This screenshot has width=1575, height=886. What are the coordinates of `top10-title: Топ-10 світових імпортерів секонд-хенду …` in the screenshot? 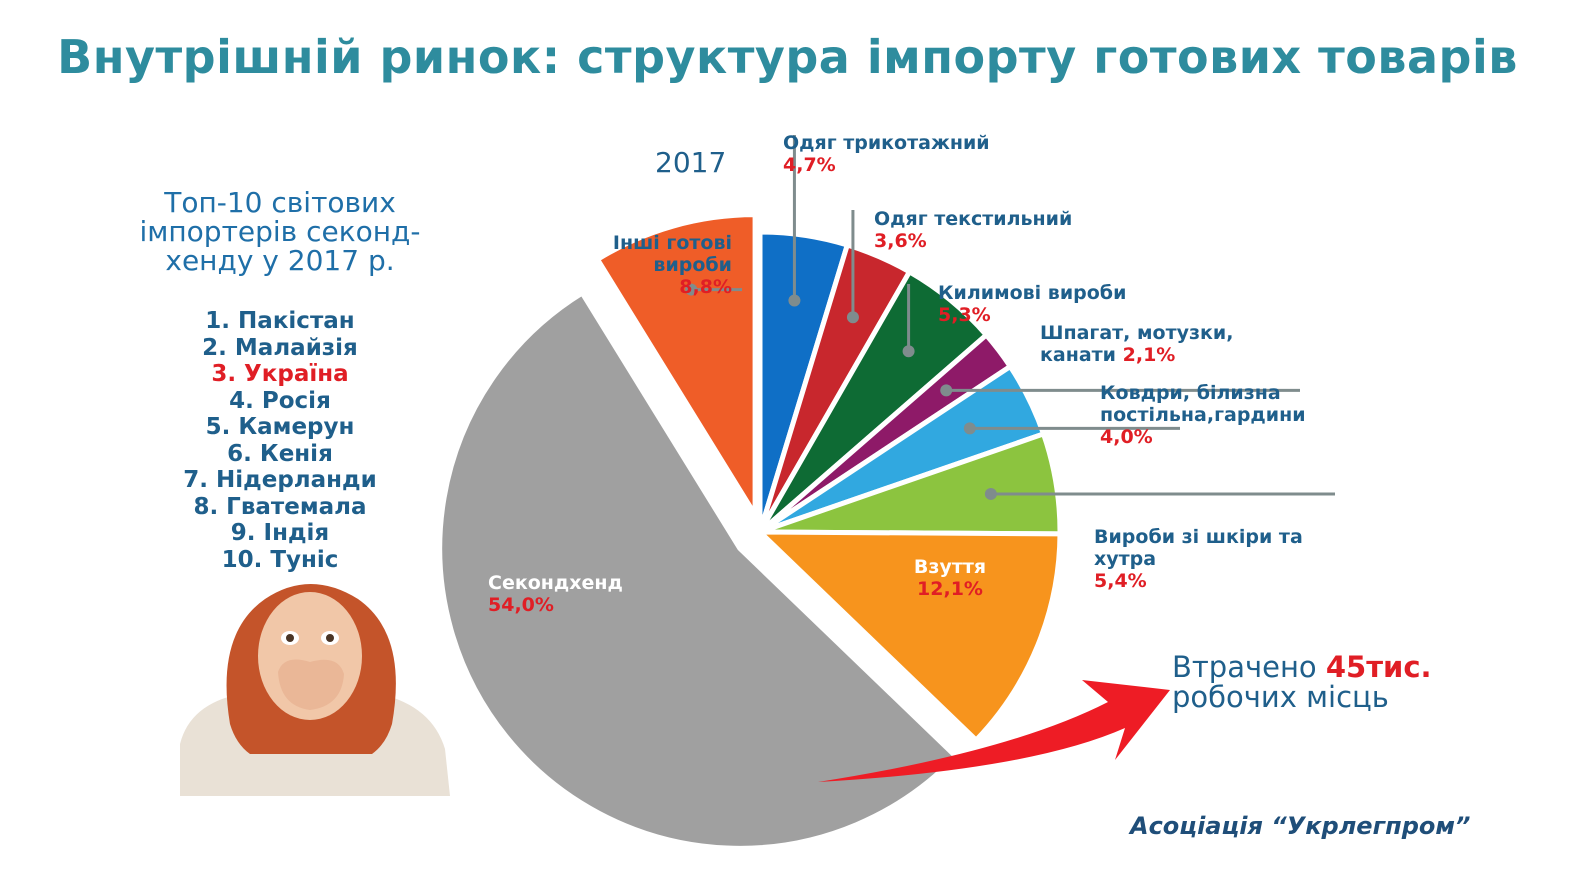 It's located at (280, 231).